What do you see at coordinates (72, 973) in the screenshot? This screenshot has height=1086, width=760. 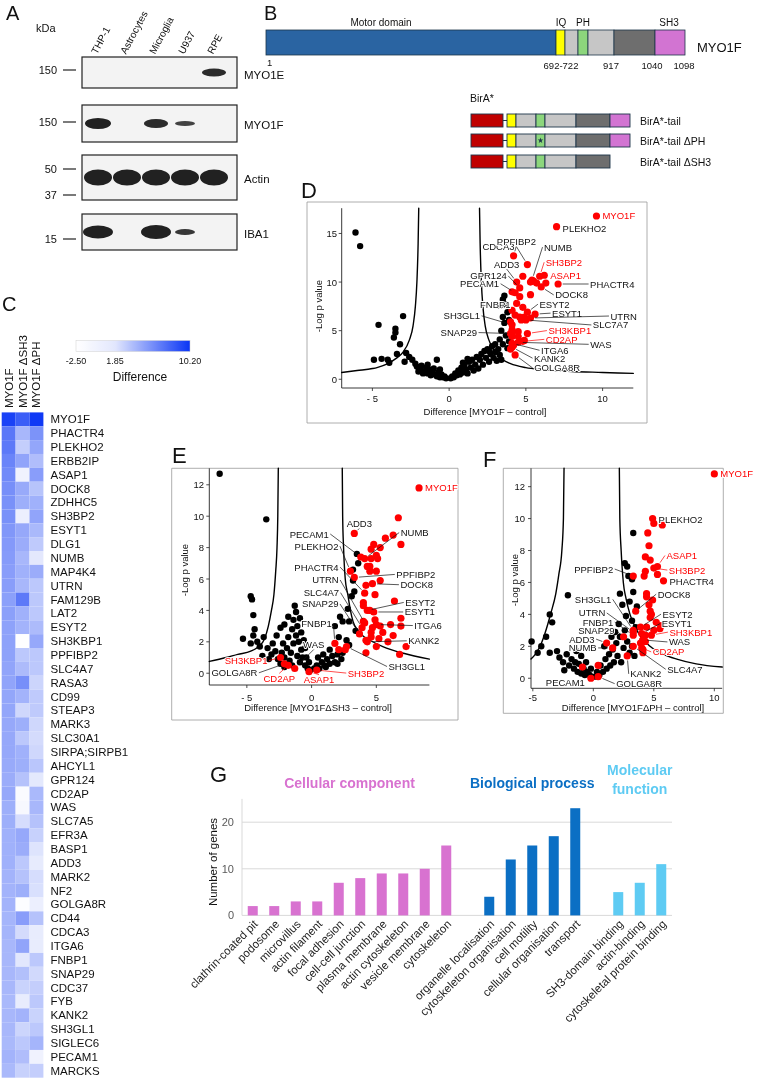 I see `y-tick-label: SNAP29` at bounding box center [72, 973].